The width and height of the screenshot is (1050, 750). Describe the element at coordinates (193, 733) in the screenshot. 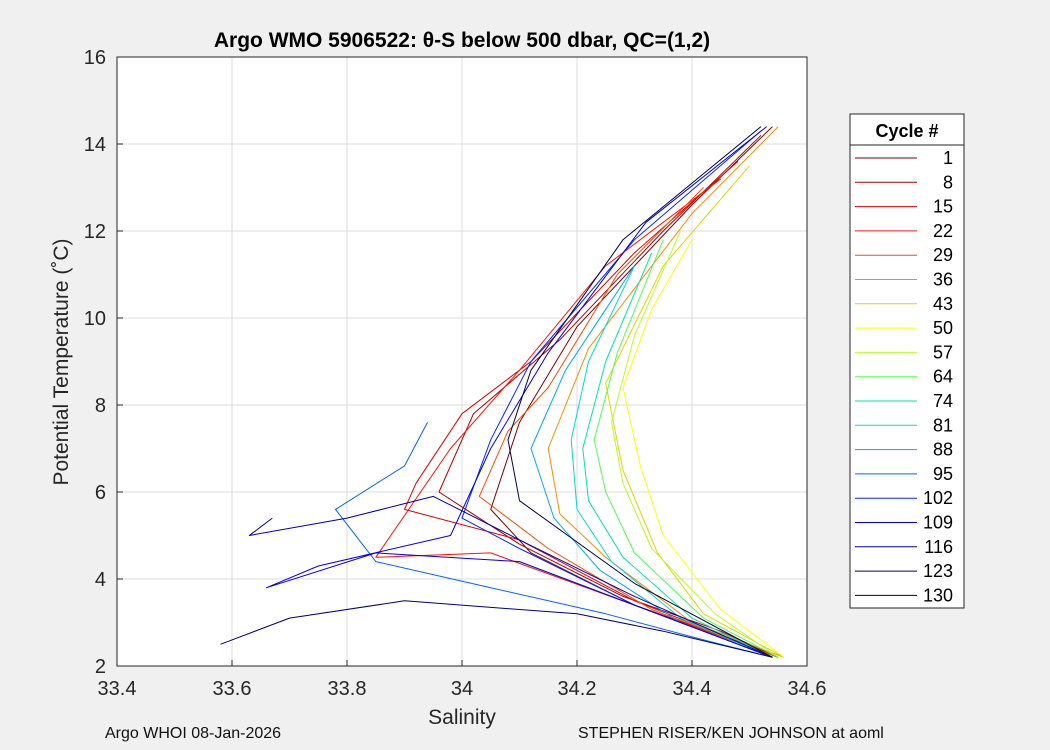

I see `footer-left-text: Argo WHOI 08-Jan-2026` at that location.